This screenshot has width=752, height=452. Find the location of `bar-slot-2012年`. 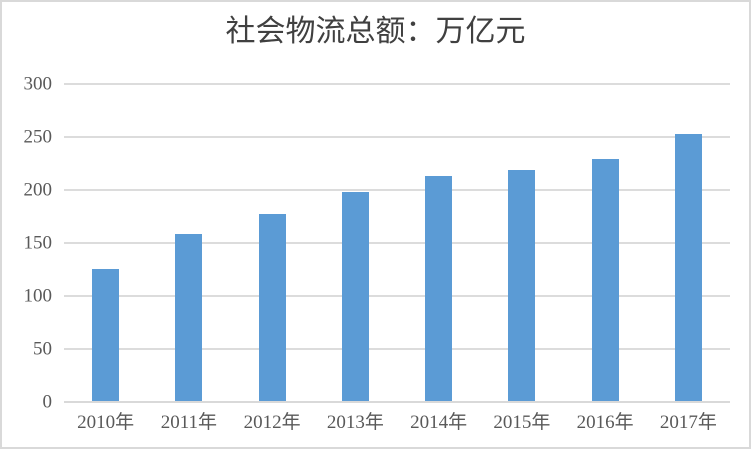

bar-slot-2012年 is located at coordinates (272, 243).